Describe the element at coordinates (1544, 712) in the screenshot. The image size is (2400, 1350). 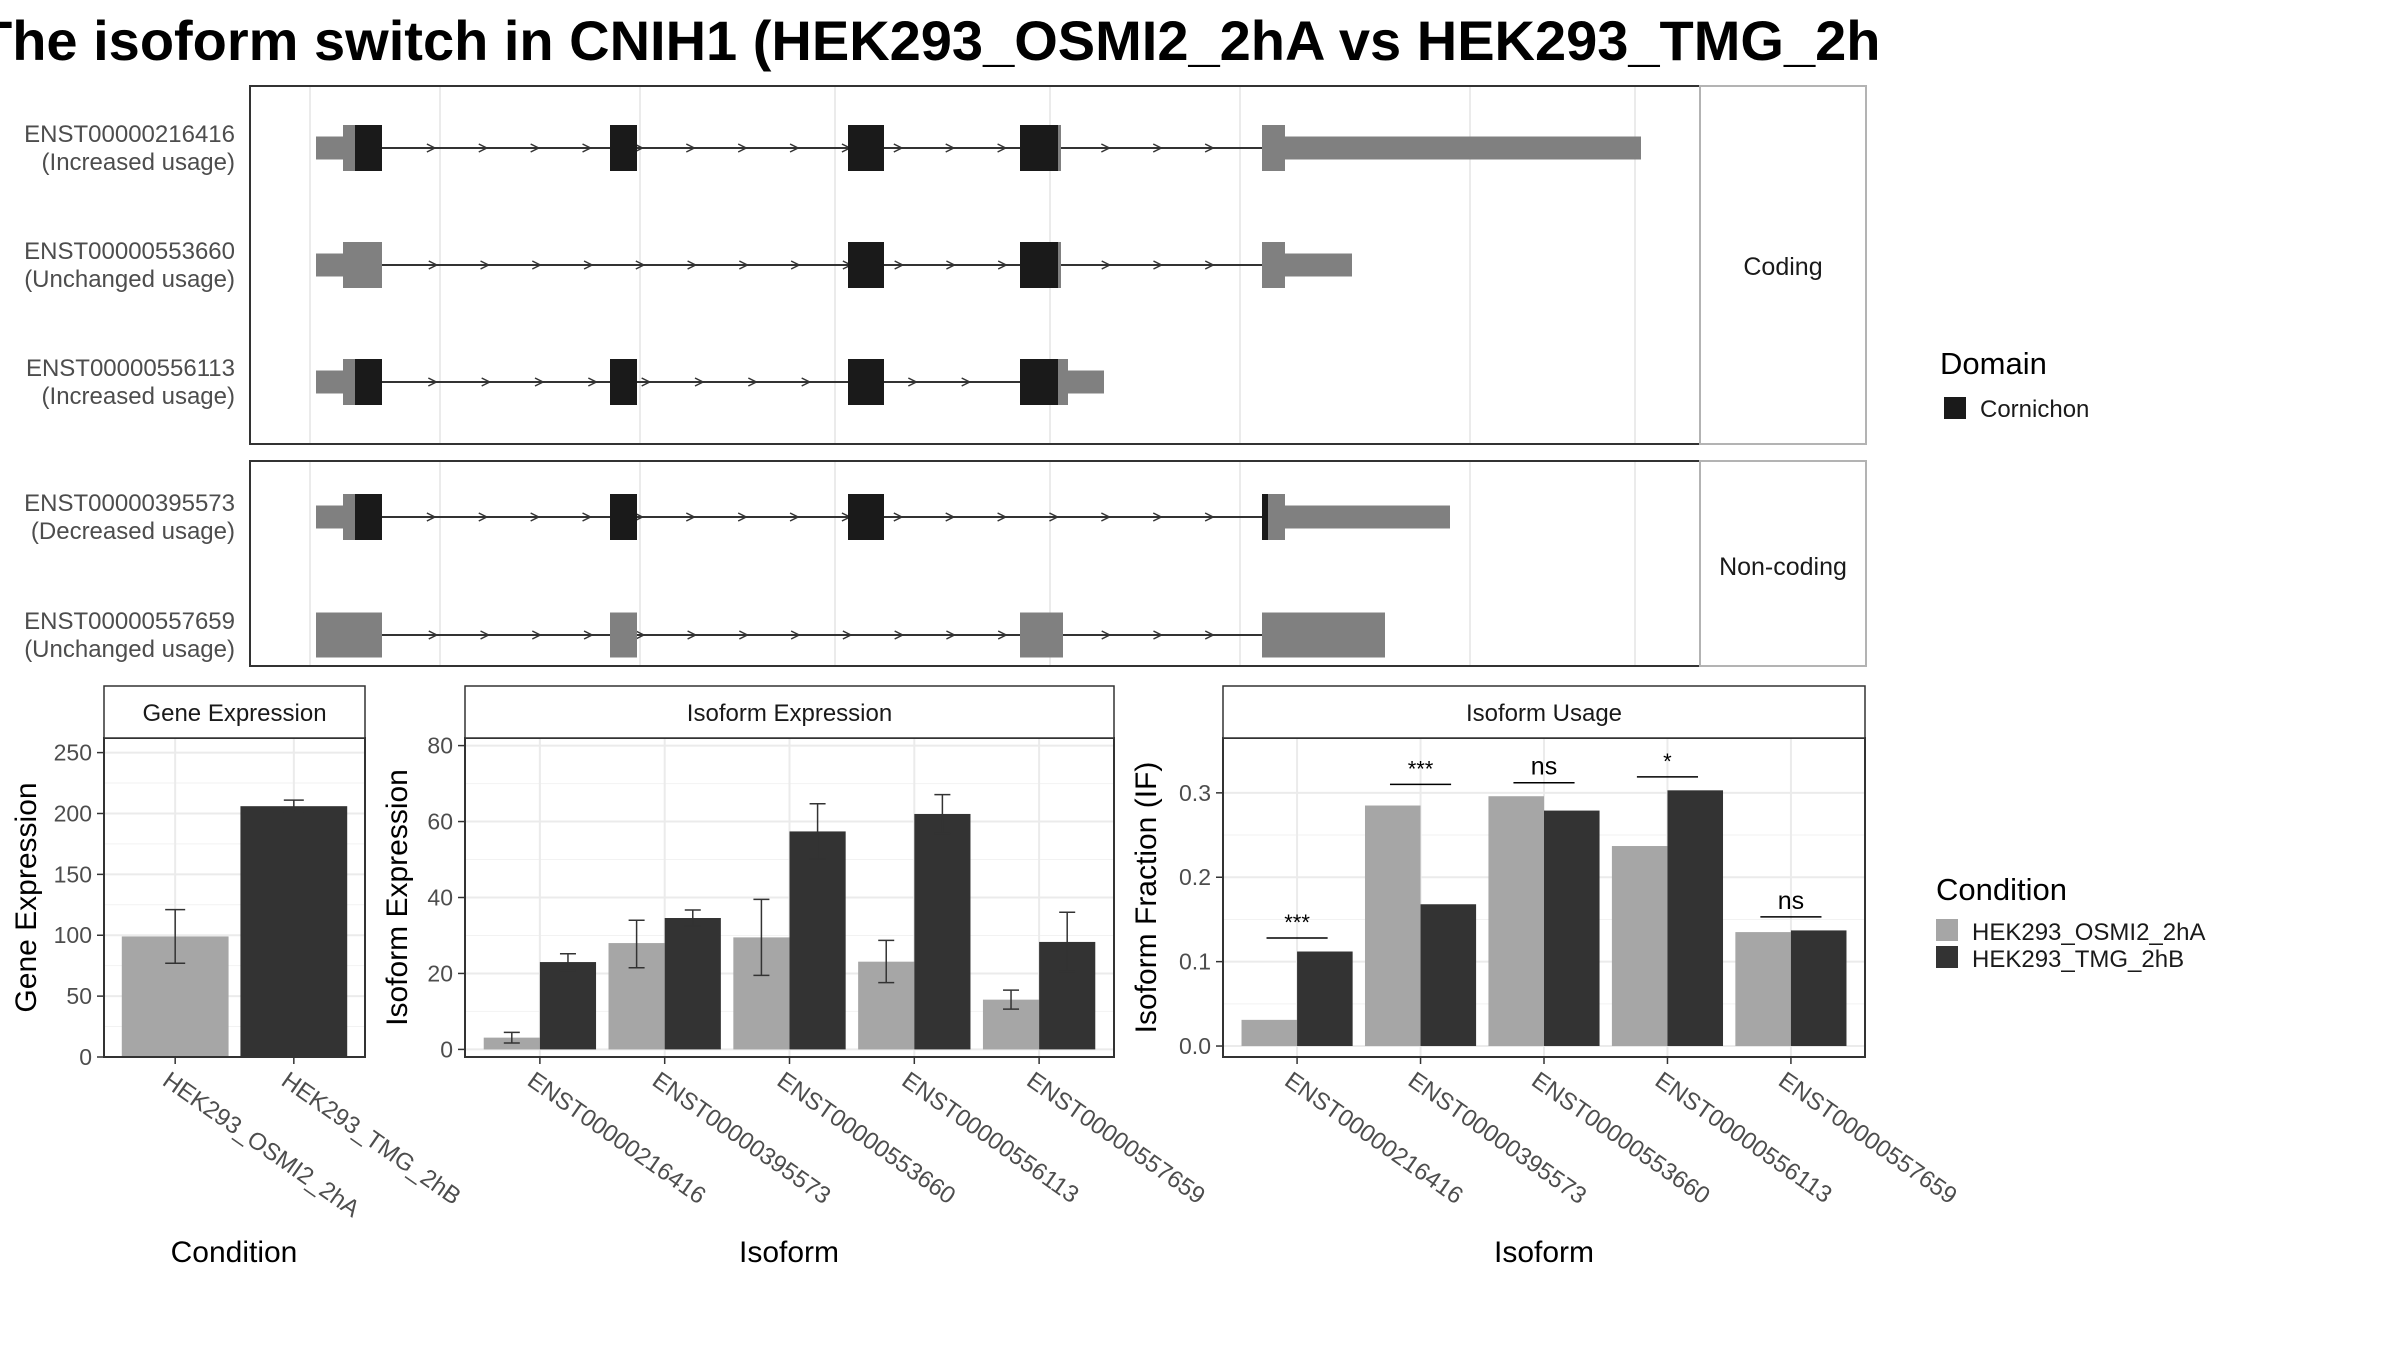
I see `isoform-usage-strip` at that location.